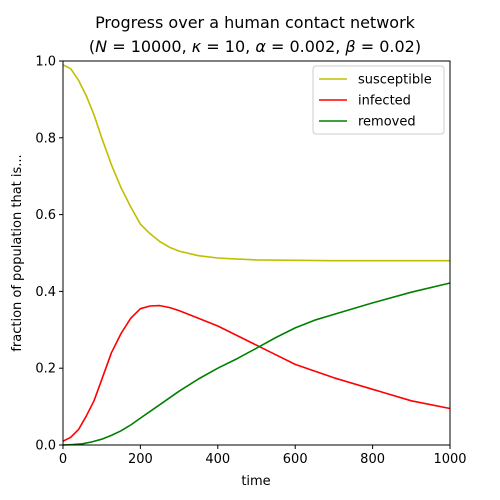  Describe the element at coordinates (45, 292) in the screenshot. I see `y-tick-label: 0.4` at that location.